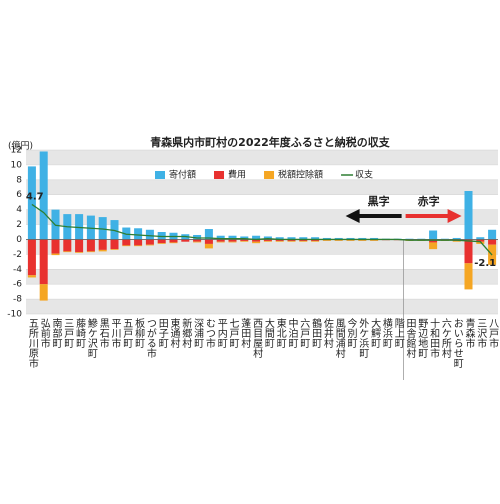 The width and height of the screenshot is (500, 504). Describe the element at coordinates (434, 338) in the screenshot. I see `x-tick-label: 十和田市` at that location.